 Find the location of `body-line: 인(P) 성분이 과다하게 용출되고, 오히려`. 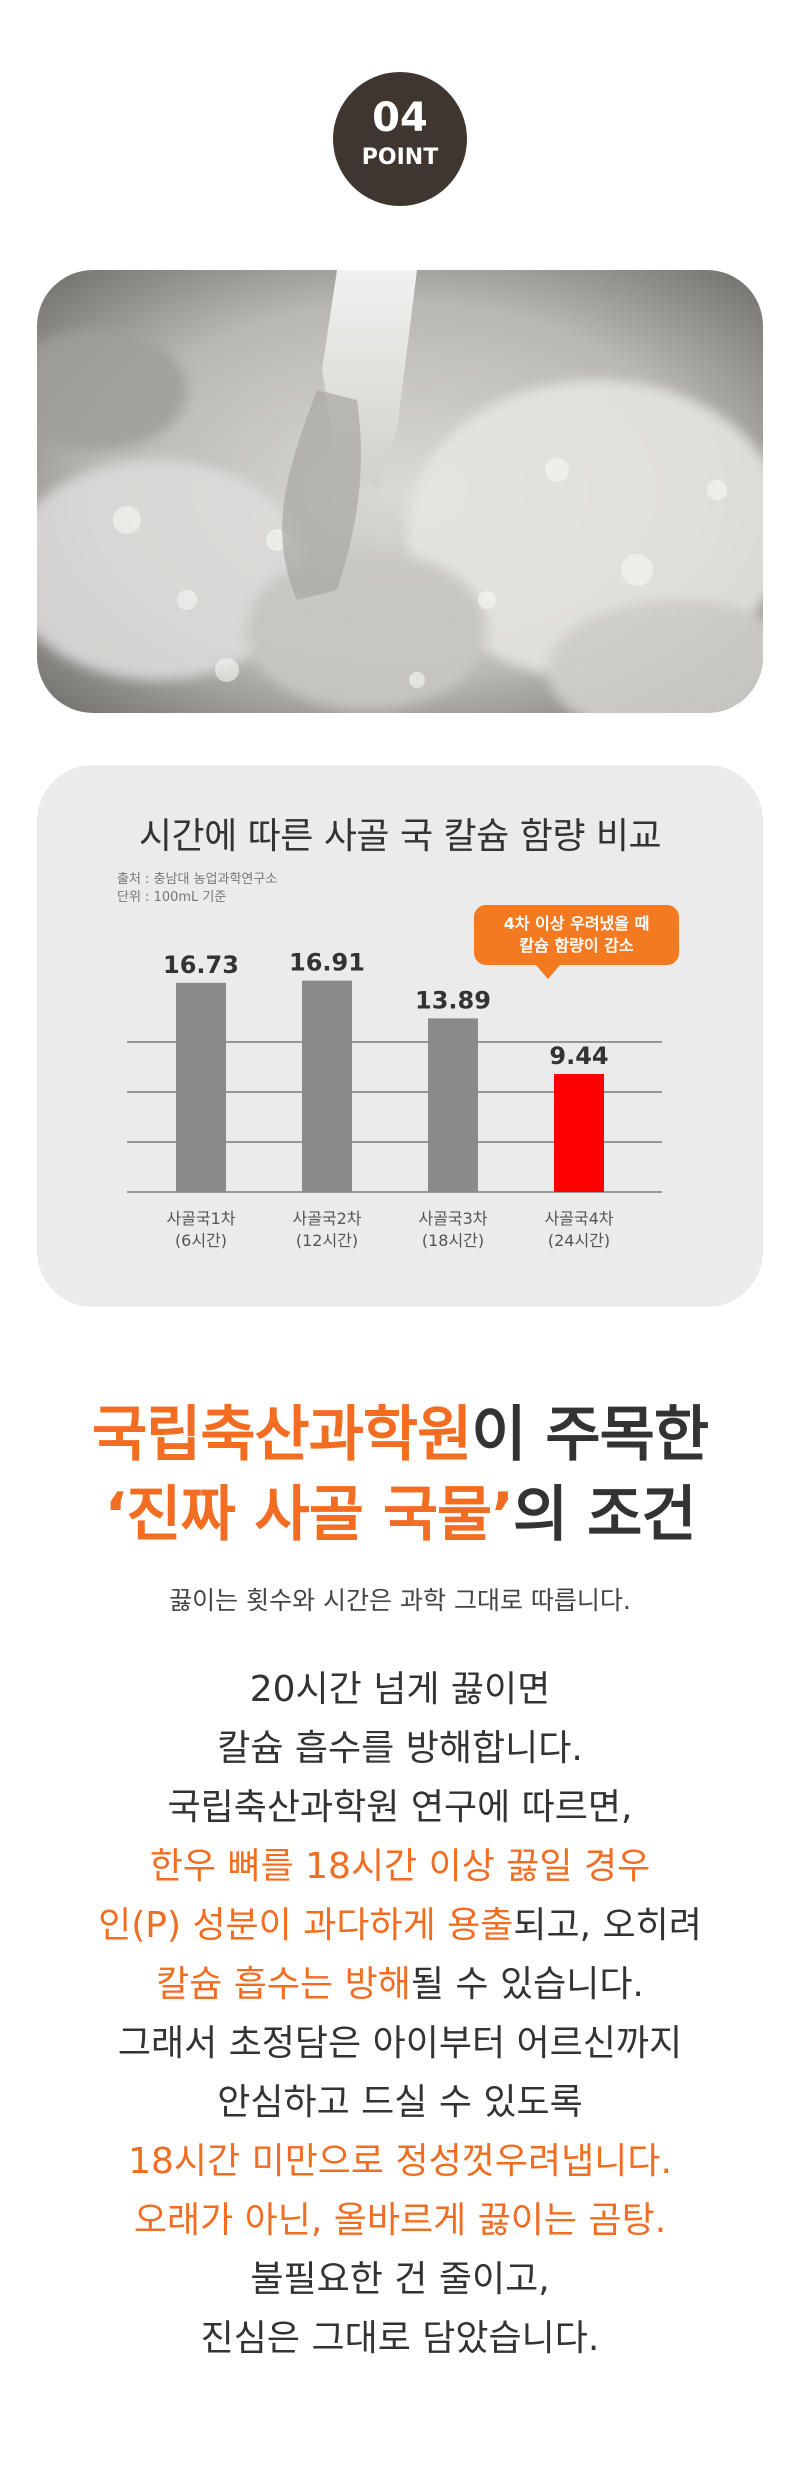

body-line: 인(P) 성분이 과다하게 용출되고, 오히려 is located at coordinates (400, 1925).